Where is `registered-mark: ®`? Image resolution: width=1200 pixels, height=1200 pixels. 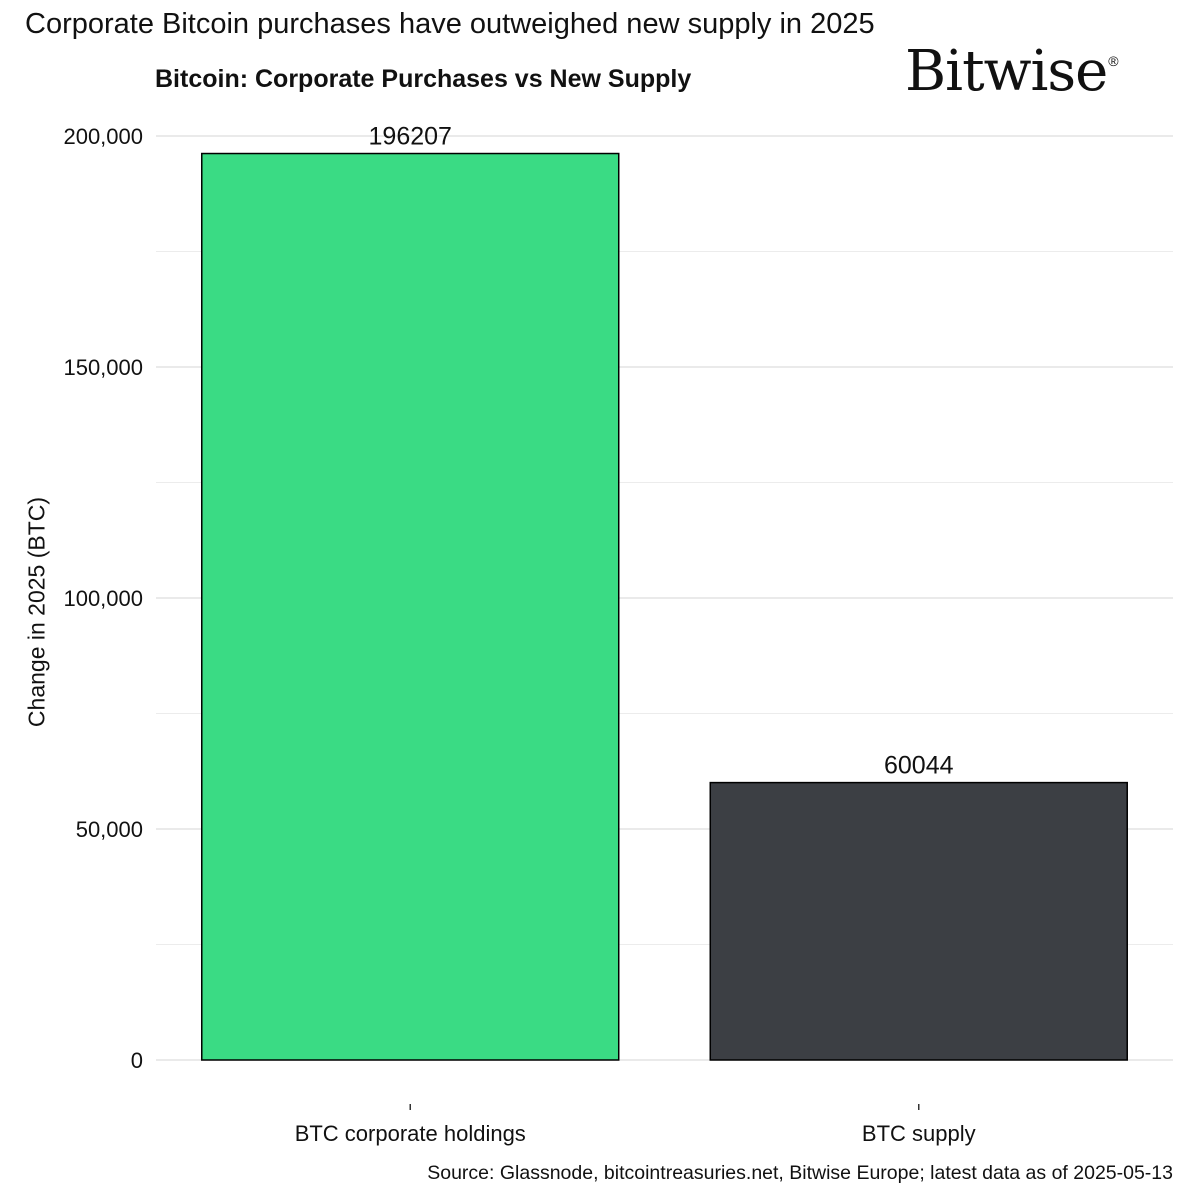 registered-mark: ® is located at coordinates (1113, 61).